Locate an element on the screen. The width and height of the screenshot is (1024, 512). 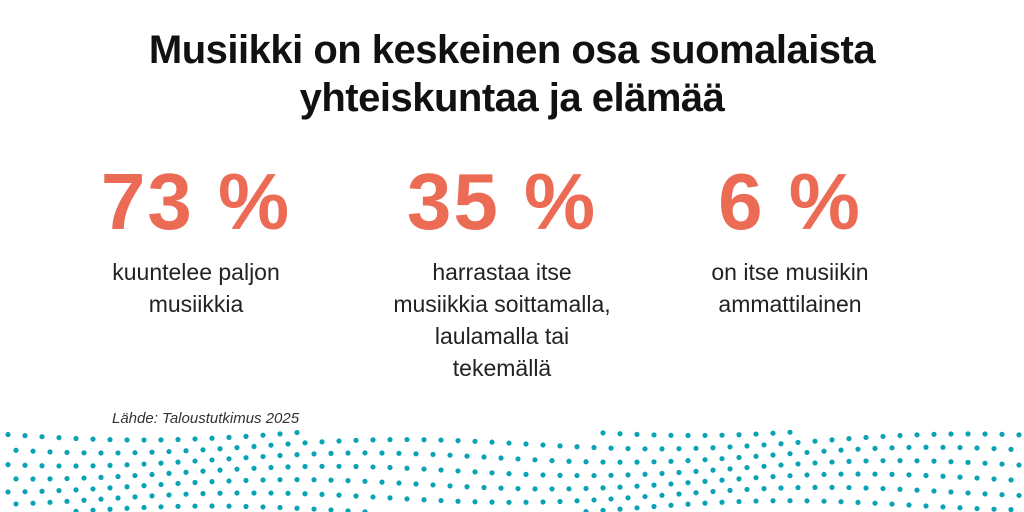
desc-line: kuuntelee paljon is located at coordinates (196, 272).